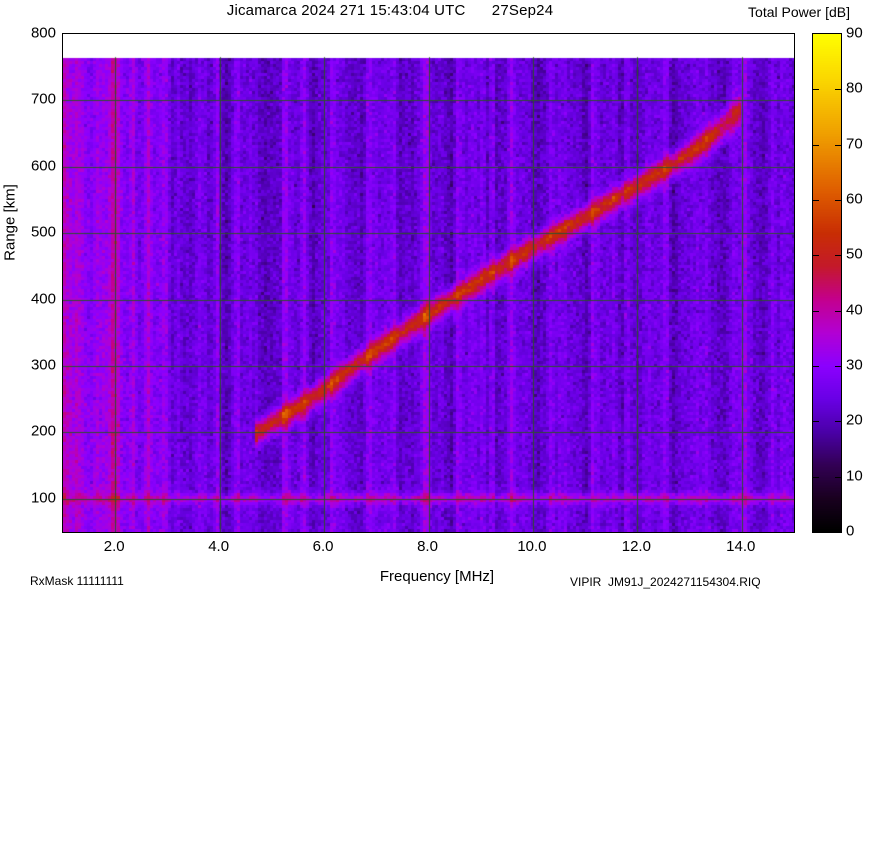  I want to click on y-tick-label: 100, so click(43, 498).